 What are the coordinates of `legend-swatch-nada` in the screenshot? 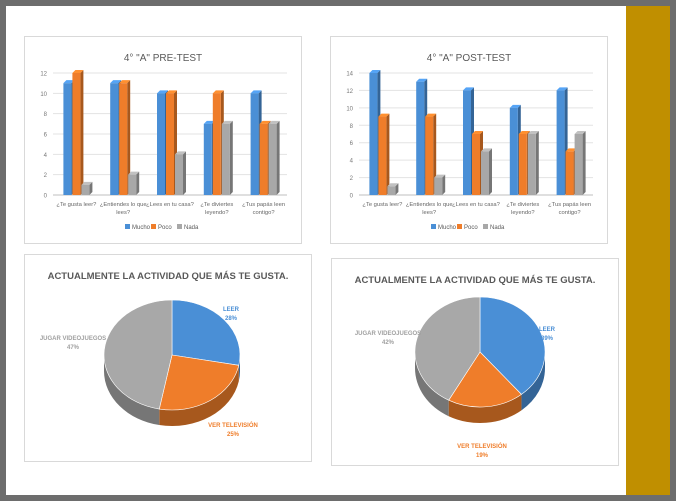 It's located at (179, 226).